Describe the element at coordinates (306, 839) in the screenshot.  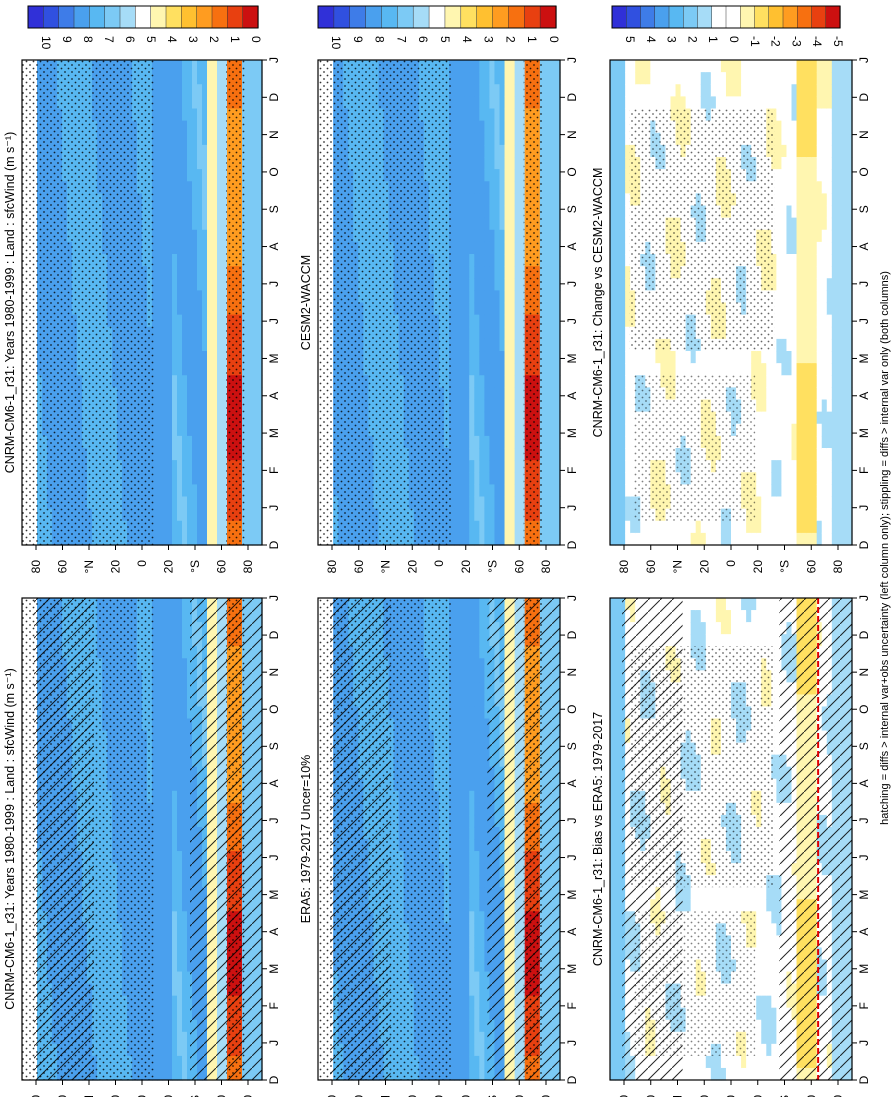
I see `panel-title: ERA5: 1979-2017 Uncer=10%` at that location.